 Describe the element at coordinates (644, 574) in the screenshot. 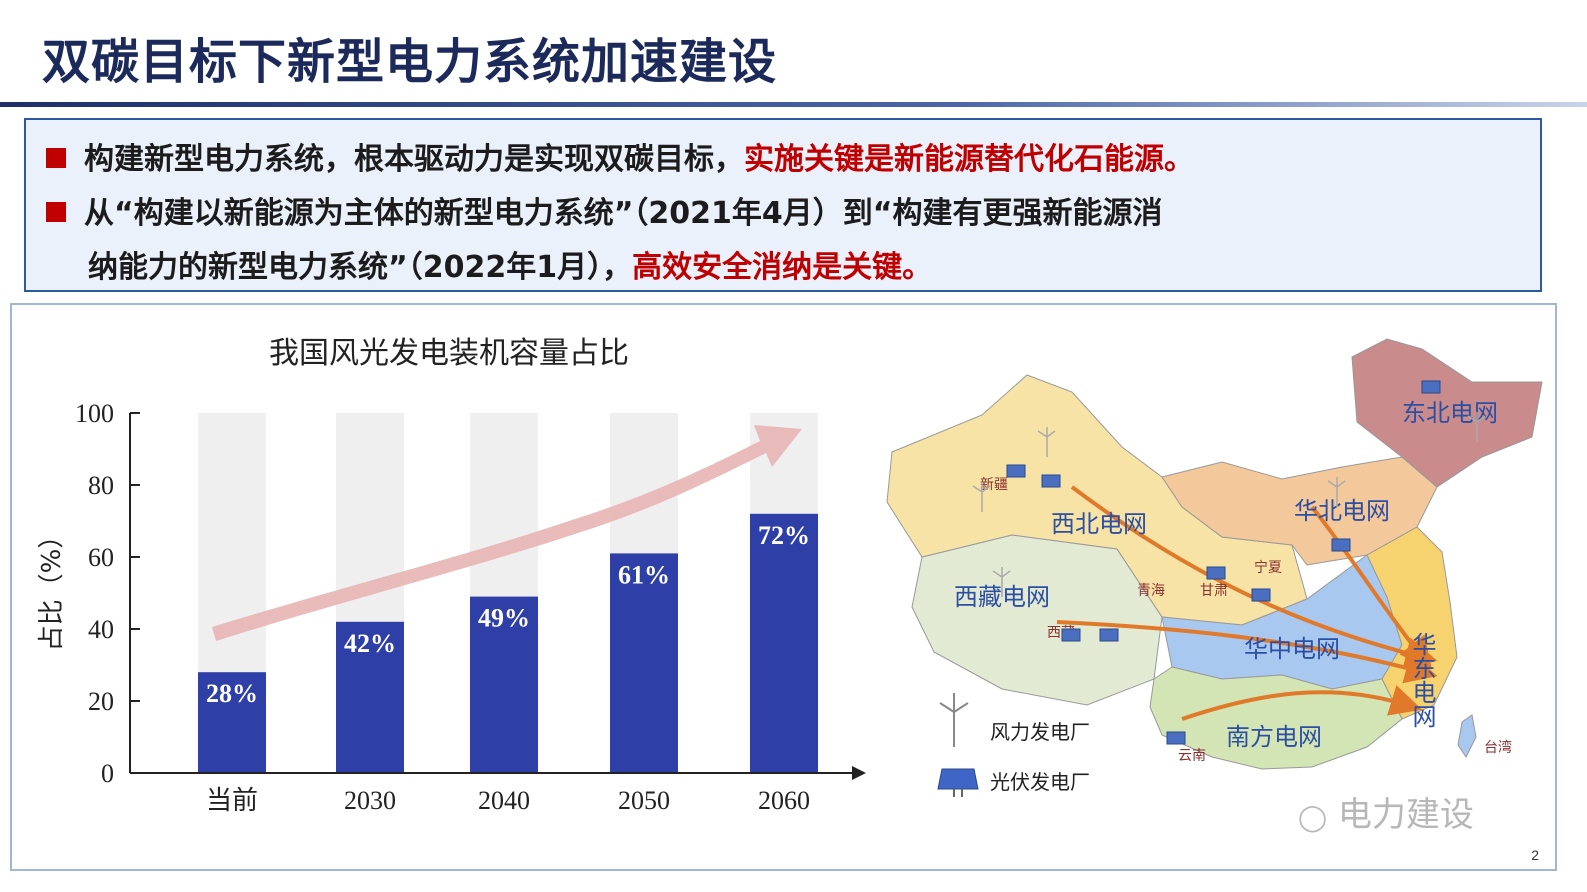

I see `data-label: 61%` at that location.